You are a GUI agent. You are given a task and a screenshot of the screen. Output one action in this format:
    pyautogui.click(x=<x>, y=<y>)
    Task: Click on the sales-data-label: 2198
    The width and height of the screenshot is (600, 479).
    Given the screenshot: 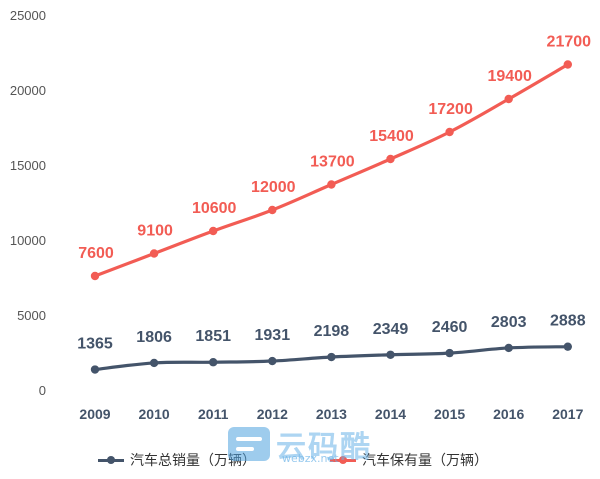 What is the action you would take?
    pyautogui.click(x=332, y=331)
    